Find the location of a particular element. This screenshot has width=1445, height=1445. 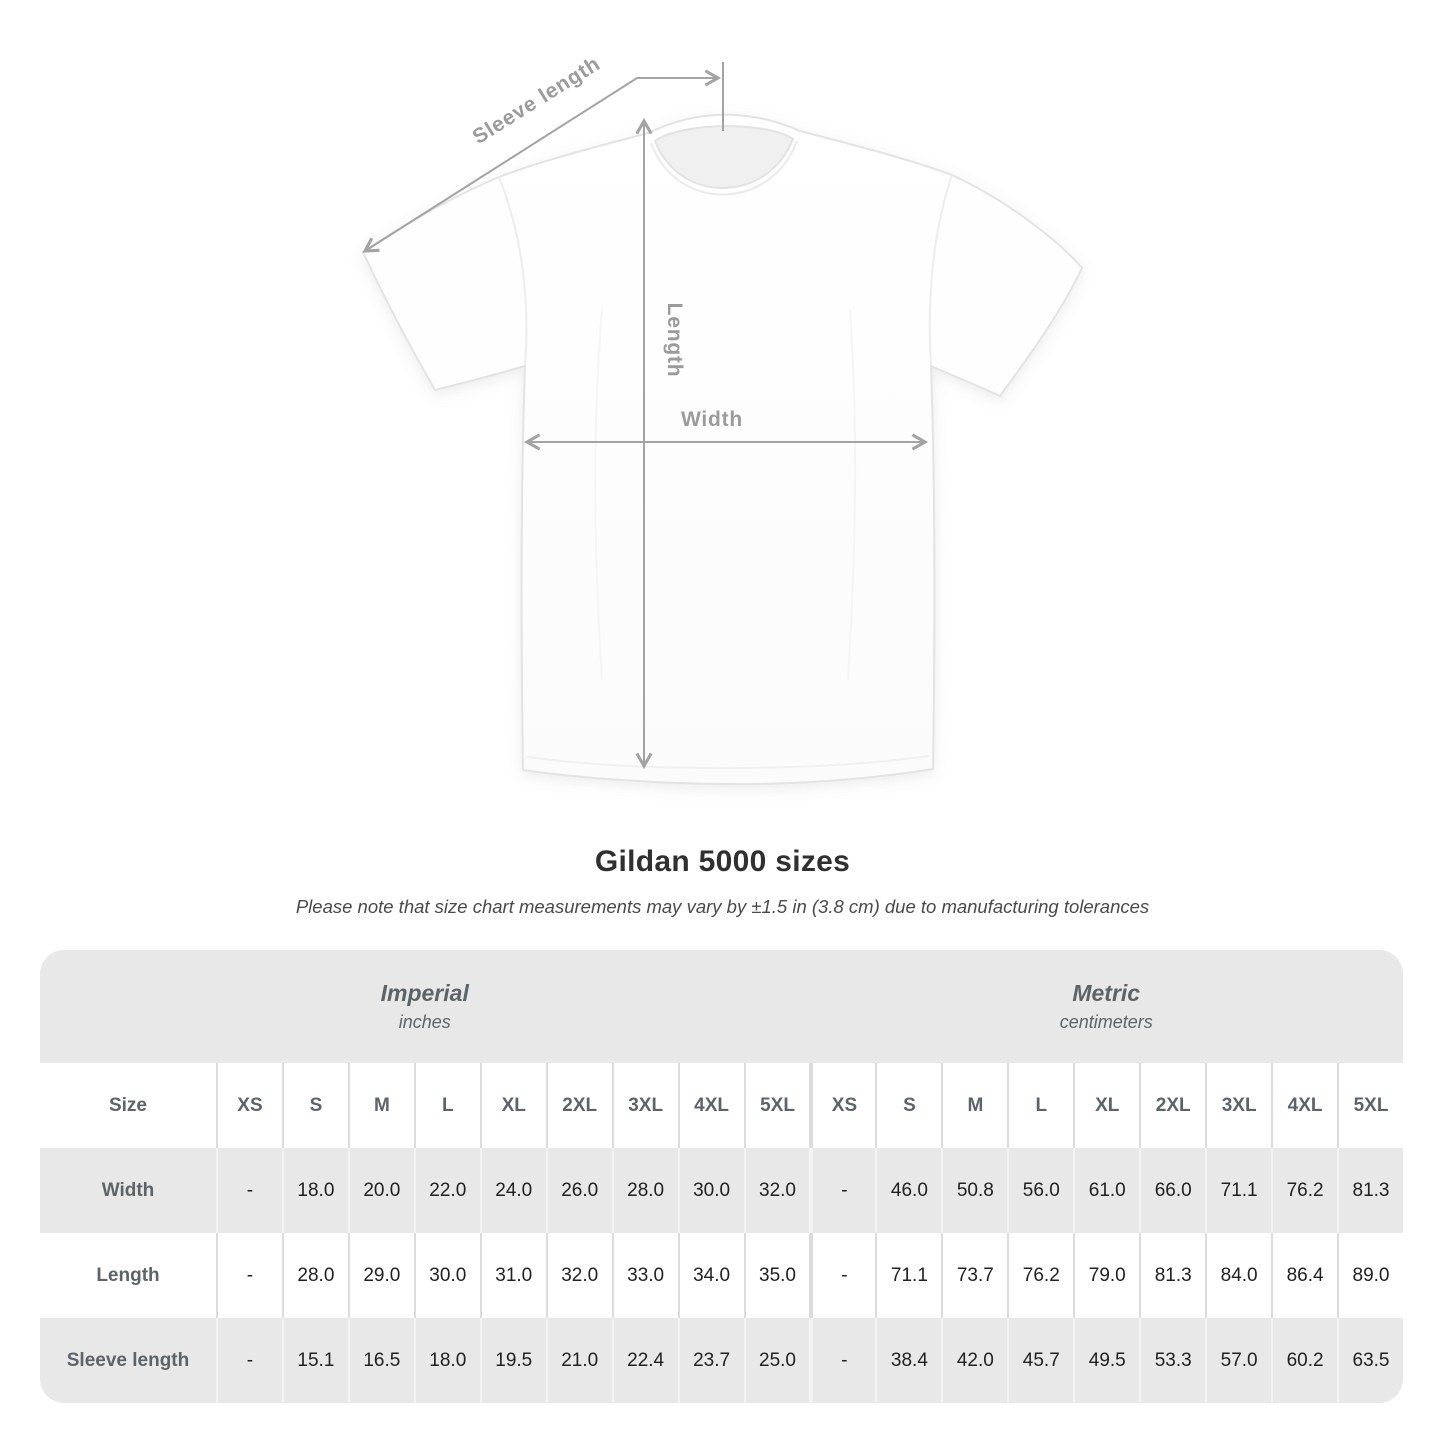

value-cell: 22.4 is located at coordinates (644, 1360).